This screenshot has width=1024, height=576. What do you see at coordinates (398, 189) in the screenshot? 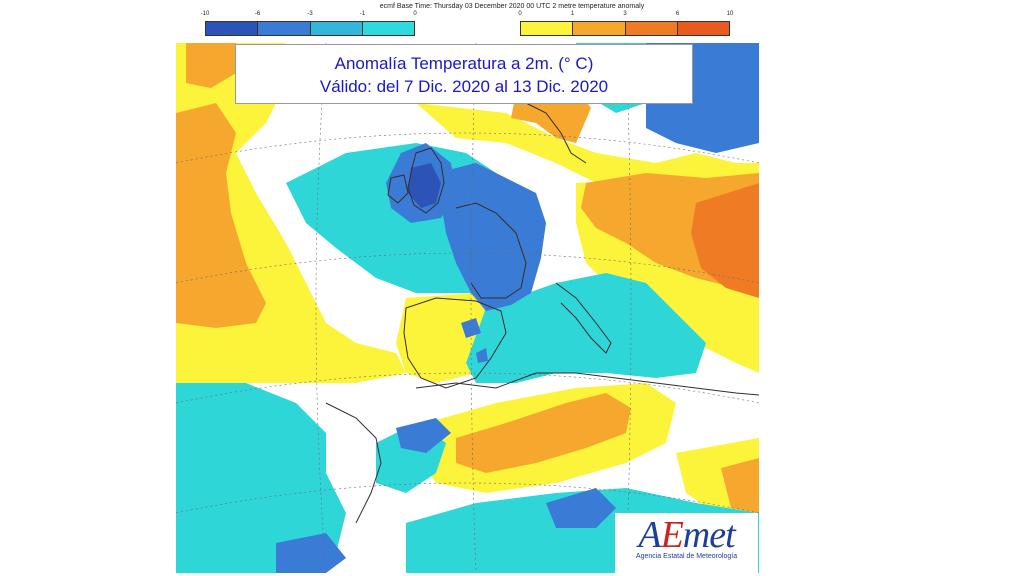
I see `coastline-ireland` at bounding box center [398, 189].